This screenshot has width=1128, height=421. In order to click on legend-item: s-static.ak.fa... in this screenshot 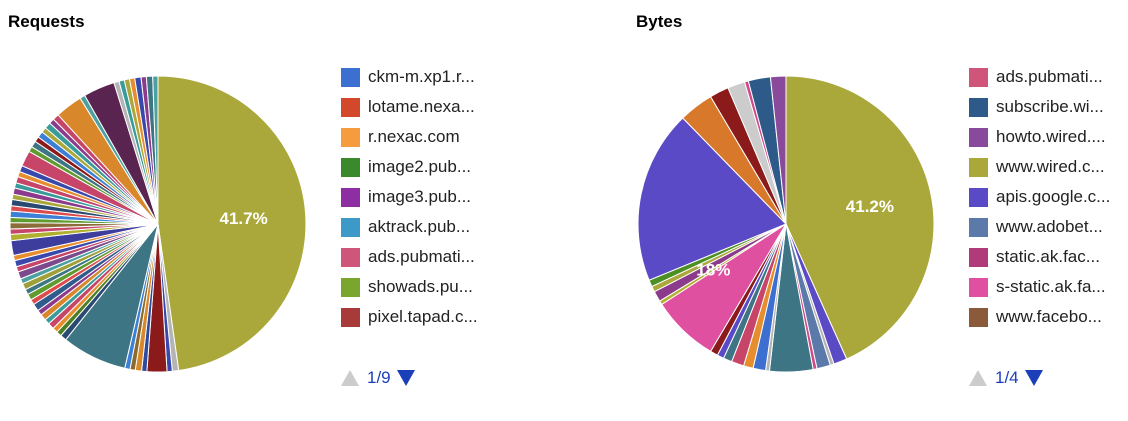, I will do `click(1039, 287)`.